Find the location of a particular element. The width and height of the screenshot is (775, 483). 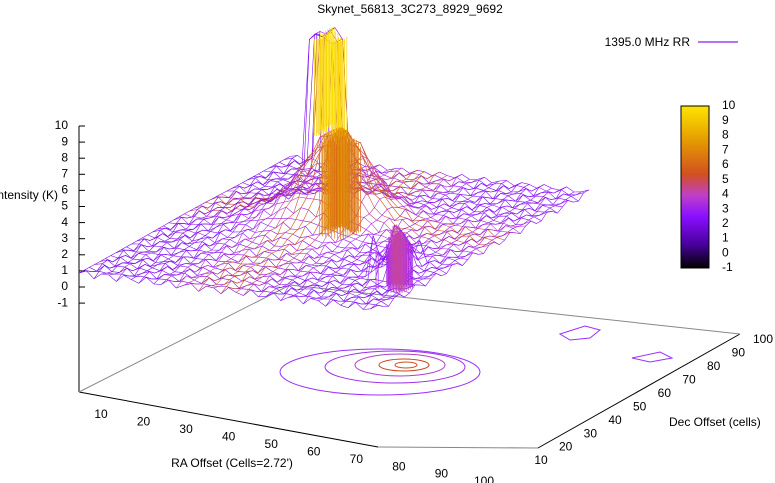

y-tick-labels: 10 20 30 40 50 60 70 80 90 100 is located at coordinates (653, 399).